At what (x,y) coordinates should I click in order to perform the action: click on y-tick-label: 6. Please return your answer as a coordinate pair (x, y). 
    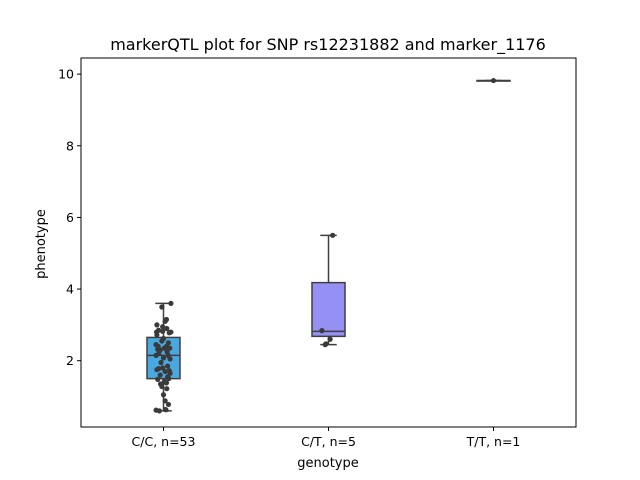
    Looking at the image, I should click on (70, 217).